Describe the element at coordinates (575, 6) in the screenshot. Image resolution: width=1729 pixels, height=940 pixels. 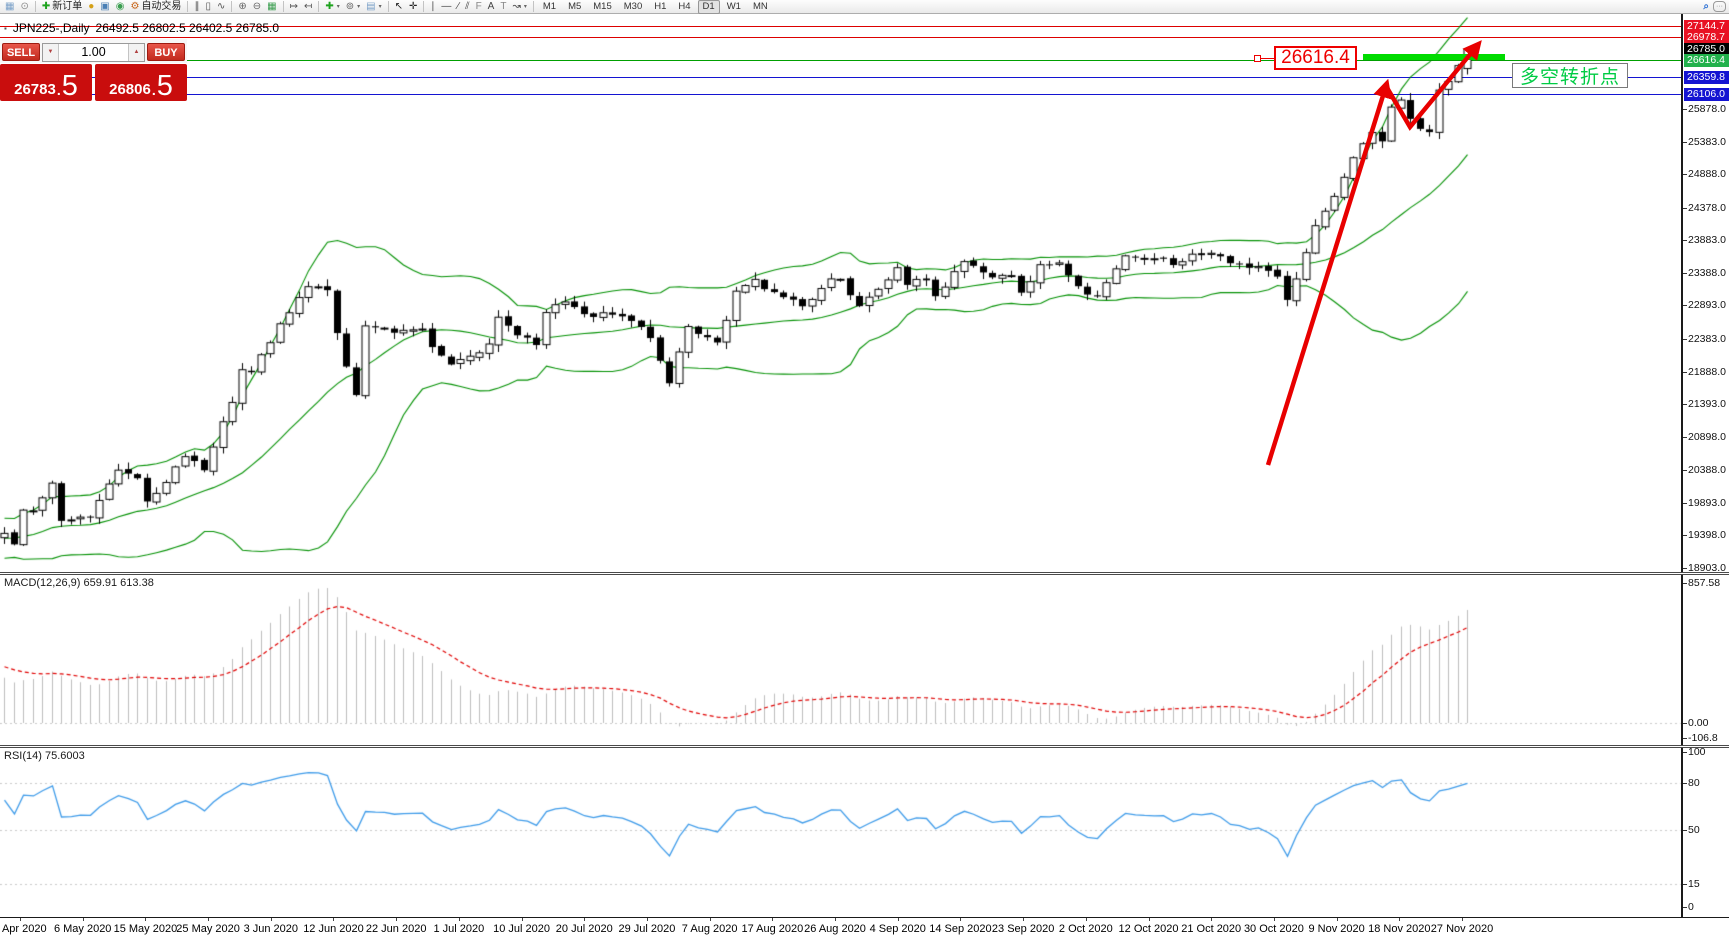
I see `timeframe-button-M5: M5` at that location.